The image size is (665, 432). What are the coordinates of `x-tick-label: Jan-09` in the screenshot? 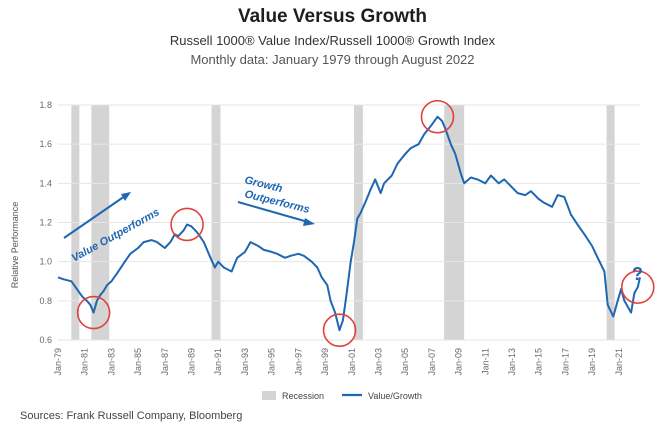 It's located at (459, 362).